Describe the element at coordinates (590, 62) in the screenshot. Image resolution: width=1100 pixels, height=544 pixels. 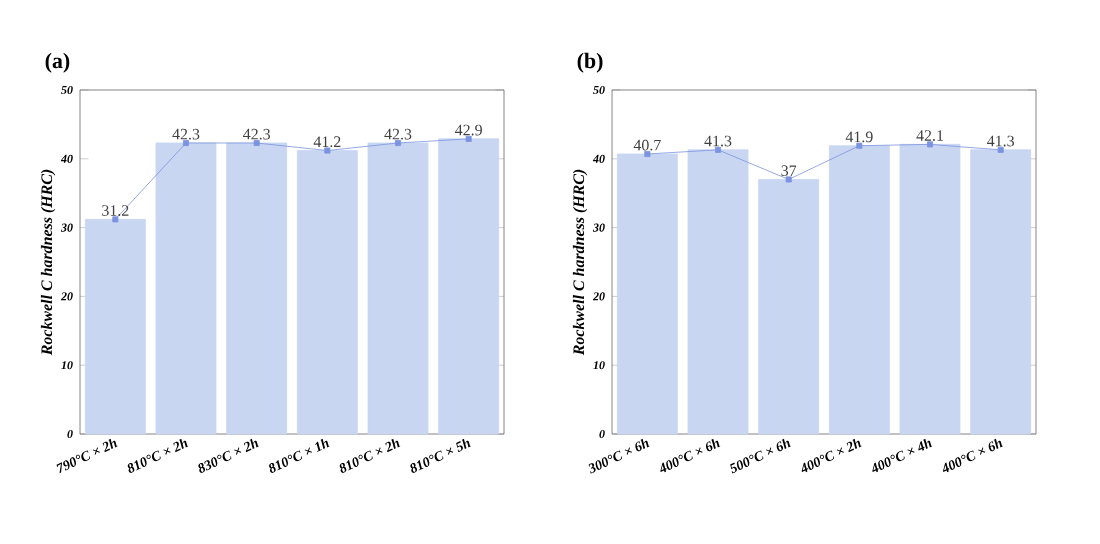
I see `chart-title: (b)` at that location.